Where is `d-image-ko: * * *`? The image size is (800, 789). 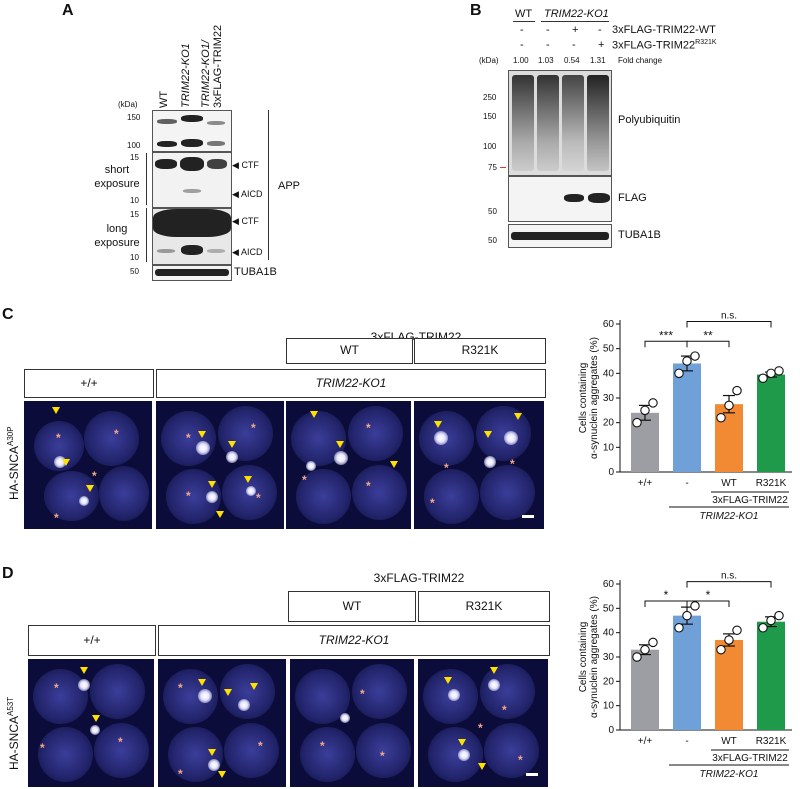 d-image-ko: * * * is located at coordinates (222, 723).